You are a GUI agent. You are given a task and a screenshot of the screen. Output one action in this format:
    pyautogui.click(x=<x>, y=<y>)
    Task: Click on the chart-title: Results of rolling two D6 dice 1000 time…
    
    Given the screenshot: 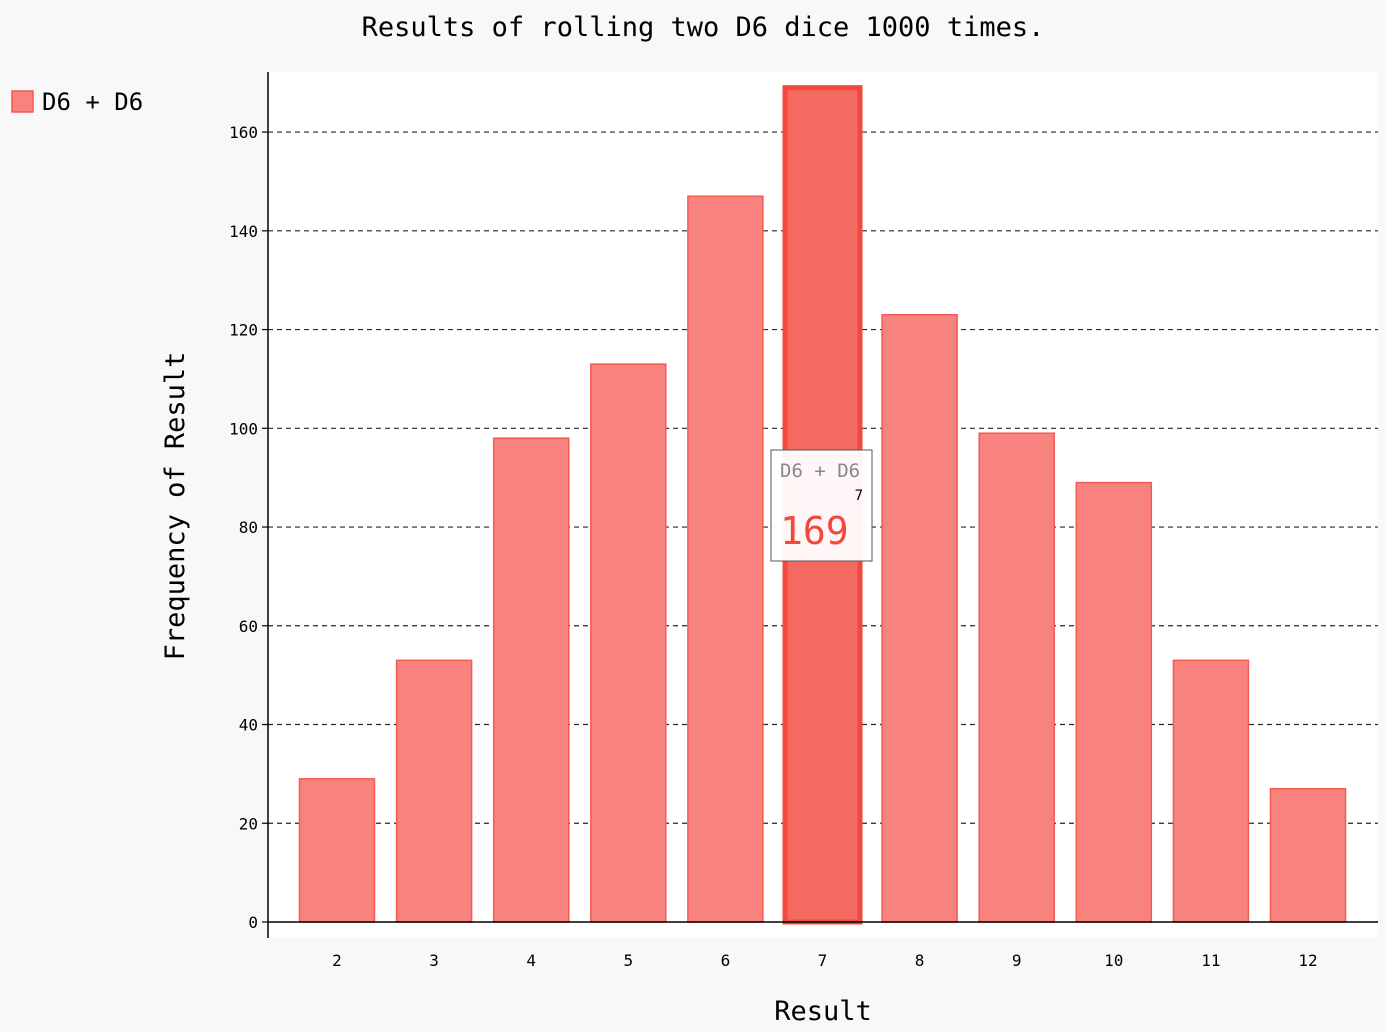 What is the action you would take?
    pyautogui.click(x=703, y=27)
    